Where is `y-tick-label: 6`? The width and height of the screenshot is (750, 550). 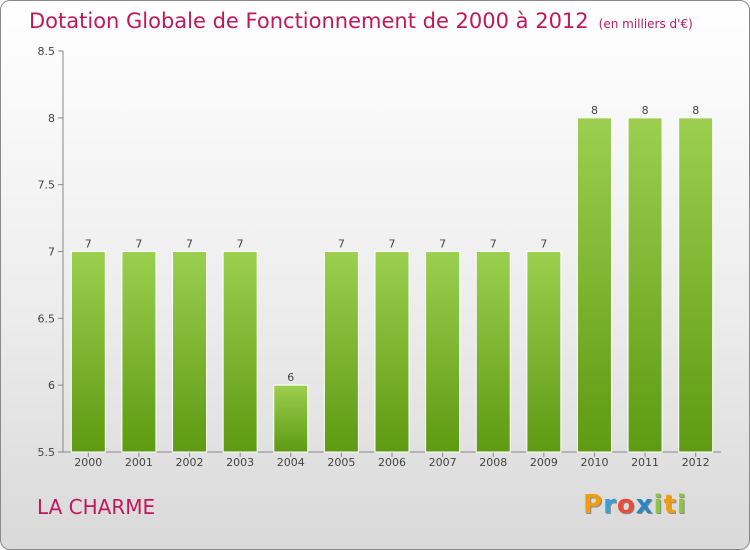
y-tick-label: 6 is located at coordinates (51, 385).